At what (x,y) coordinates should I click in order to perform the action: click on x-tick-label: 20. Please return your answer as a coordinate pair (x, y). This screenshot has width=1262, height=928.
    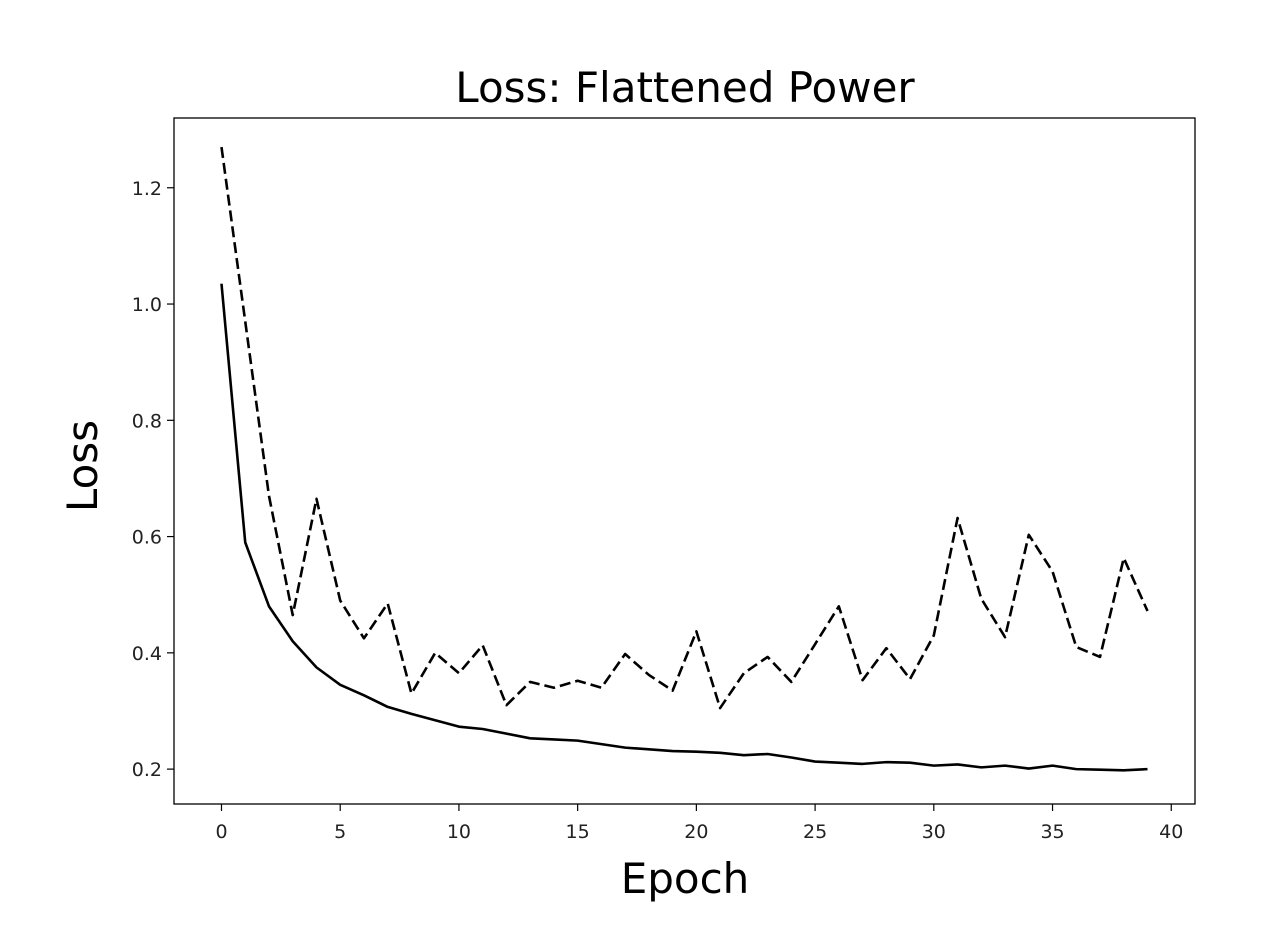
    Looking at the image, I should click on (696, 832).